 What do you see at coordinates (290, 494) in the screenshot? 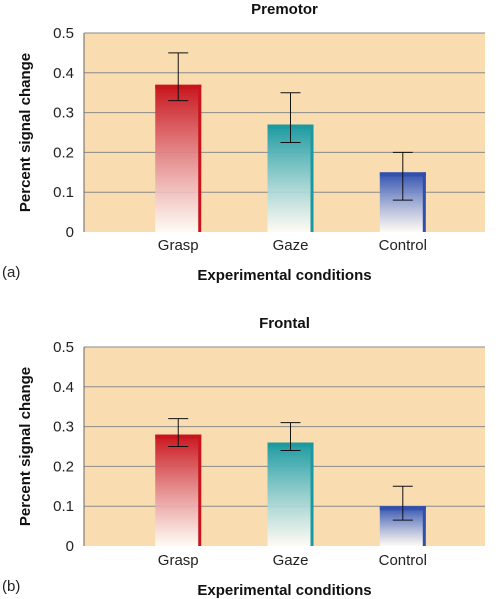
I see `bar-gaze` at bounding box center [290, 494].